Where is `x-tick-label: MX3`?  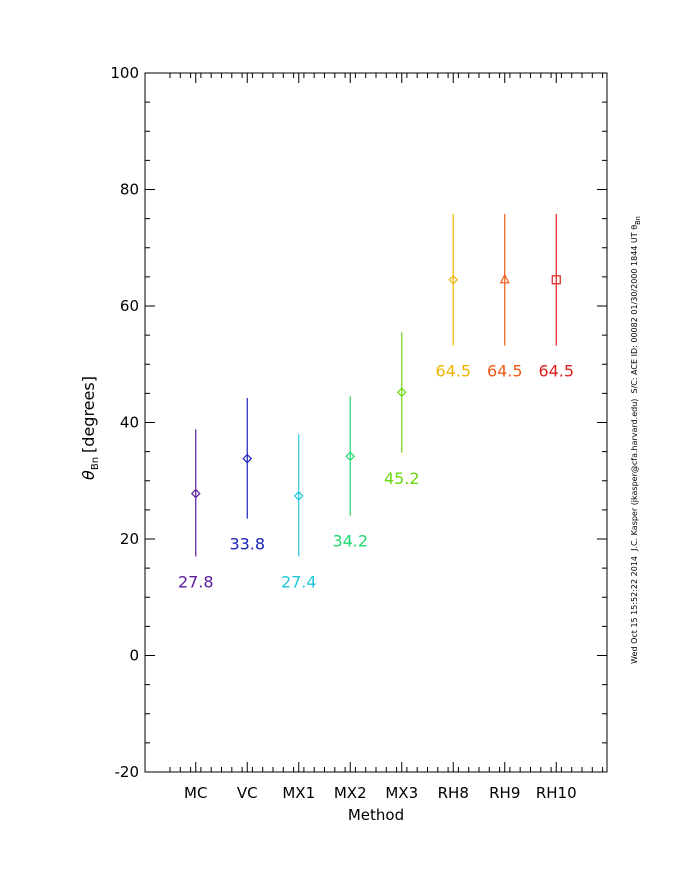 x-tick-label: MX3 is located at coordinates (401, 793).